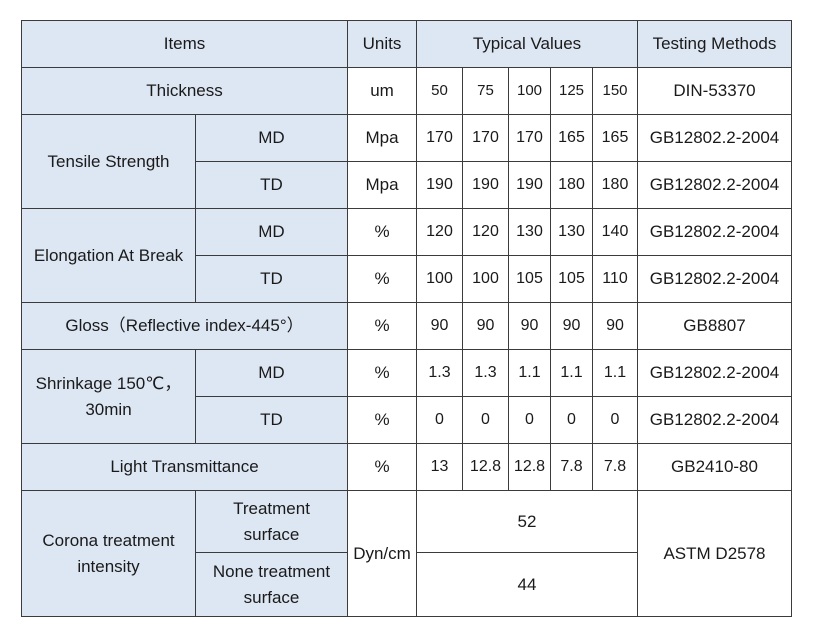 The width and height of the screenshot is (820, 634). I want to click on gloss-label: Gloss（Reflective index-445°）, so click(184, 326).